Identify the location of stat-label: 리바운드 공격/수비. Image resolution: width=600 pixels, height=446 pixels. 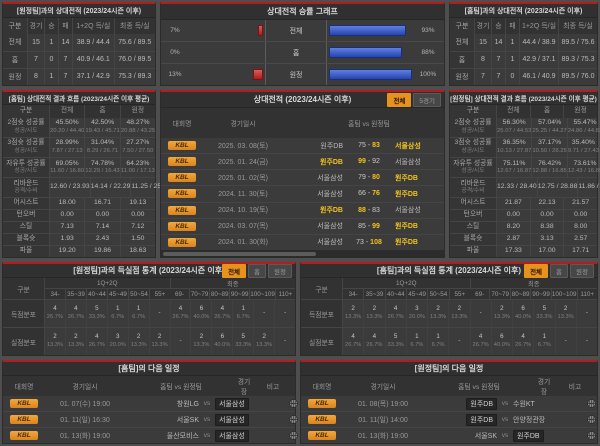
(473, 188).